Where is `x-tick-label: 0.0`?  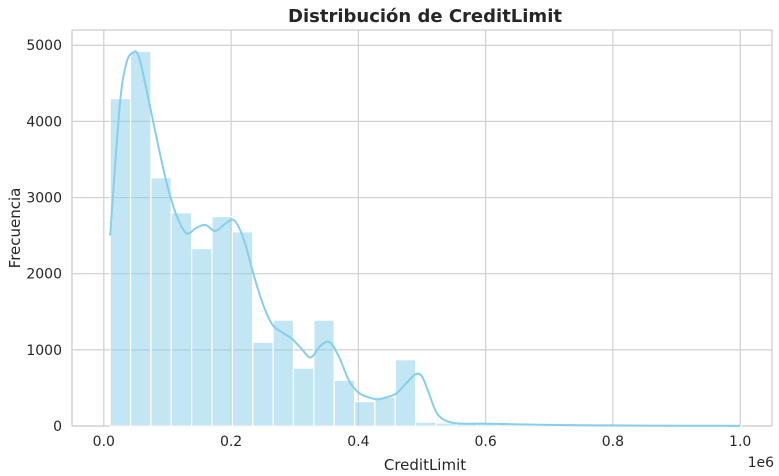 x-tick-label: 0.0 is located at coordinates (104, 442).